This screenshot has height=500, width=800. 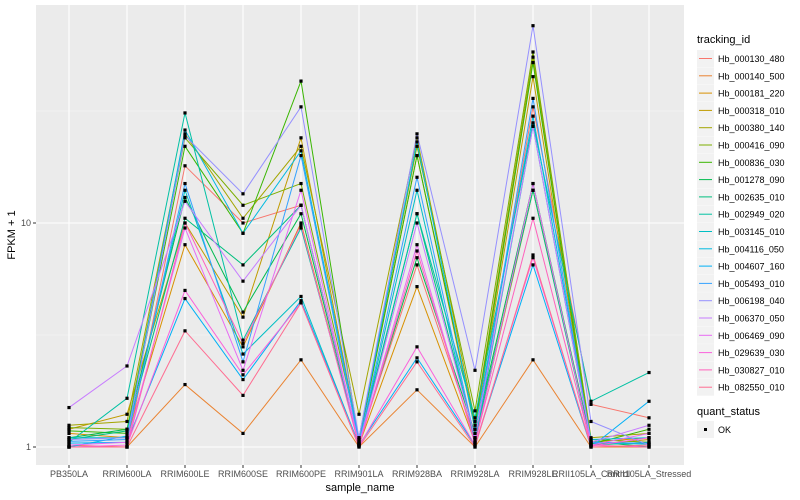 I want to click on x-tick-label: RRII105LA_Stressed, so click(x=649, y=474).